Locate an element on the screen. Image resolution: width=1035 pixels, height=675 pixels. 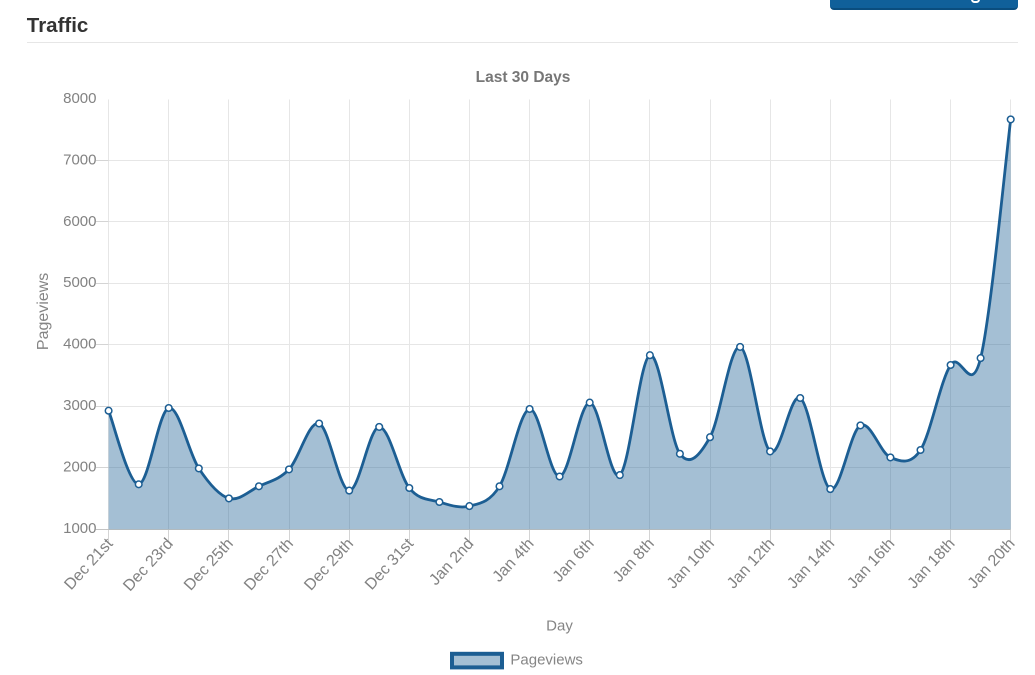
svg-text: 3000 is located at coordinates (79, 405).